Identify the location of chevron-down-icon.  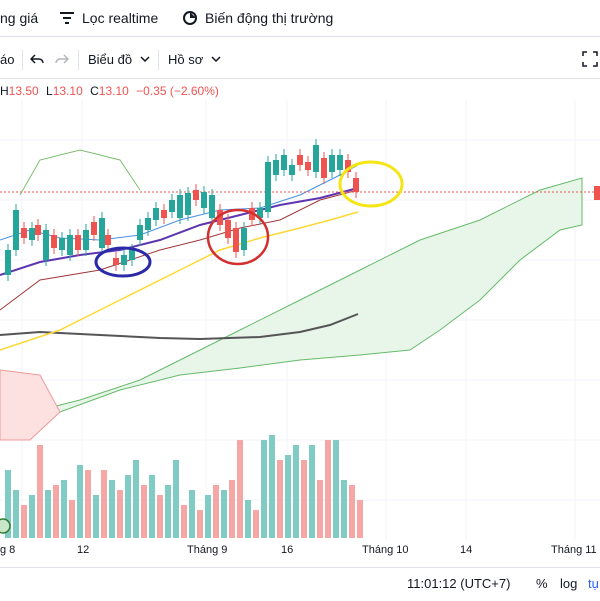
(145, 59).